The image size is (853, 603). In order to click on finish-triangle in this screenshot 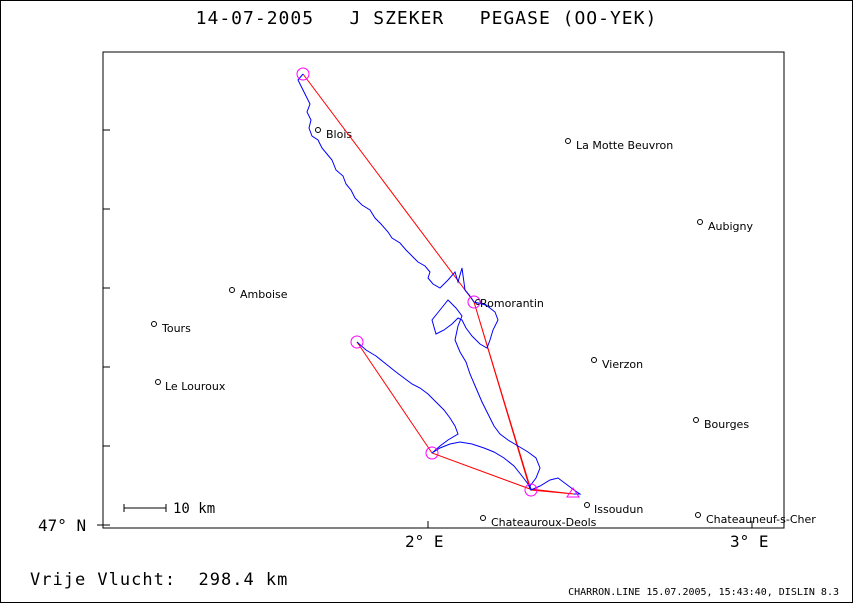, I will do `click(573, 492)`.